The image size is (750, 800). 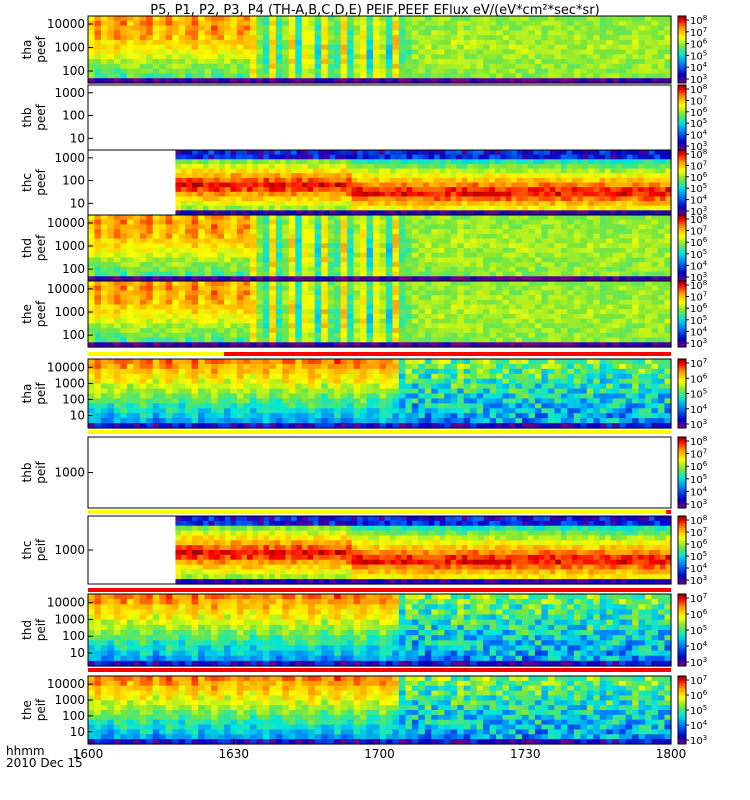 I want to click on panel-probe-label: thd, so click(x=27, y=248).